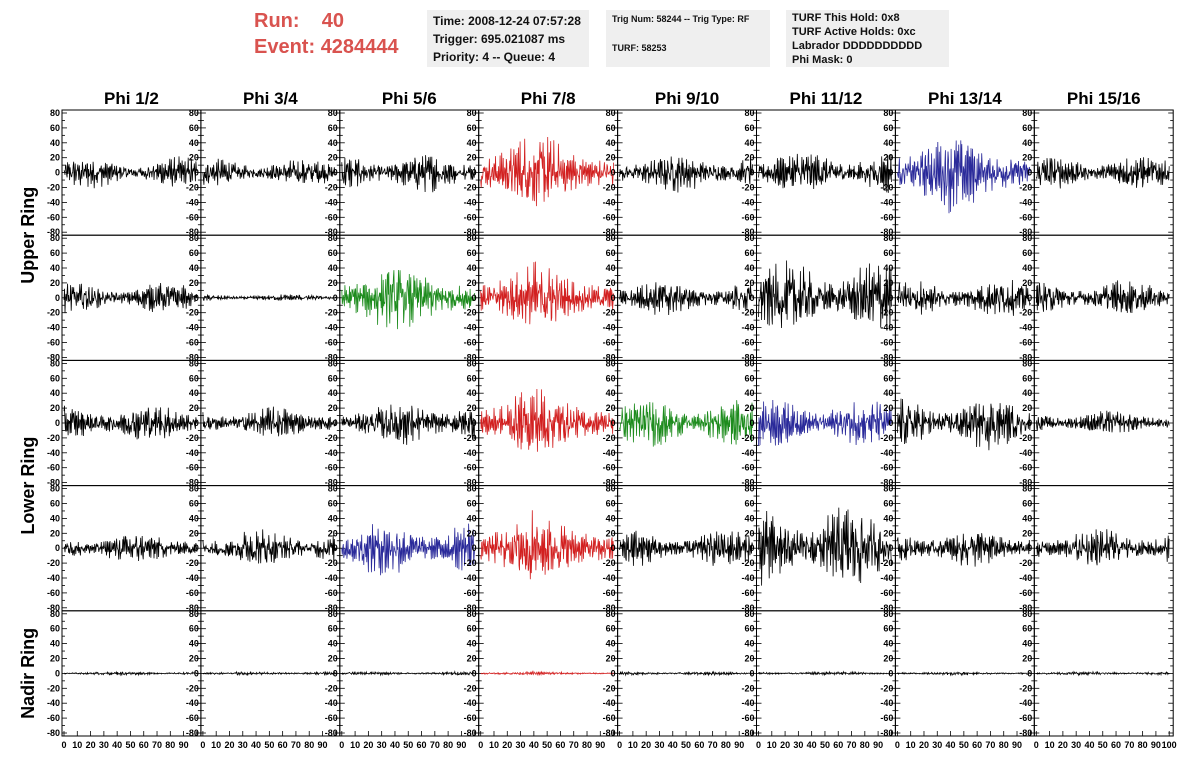  Describe the element at coordinates (822, 60) in the screenshot. I see `phi-mask-text: Phi Mask: 0` at that location.